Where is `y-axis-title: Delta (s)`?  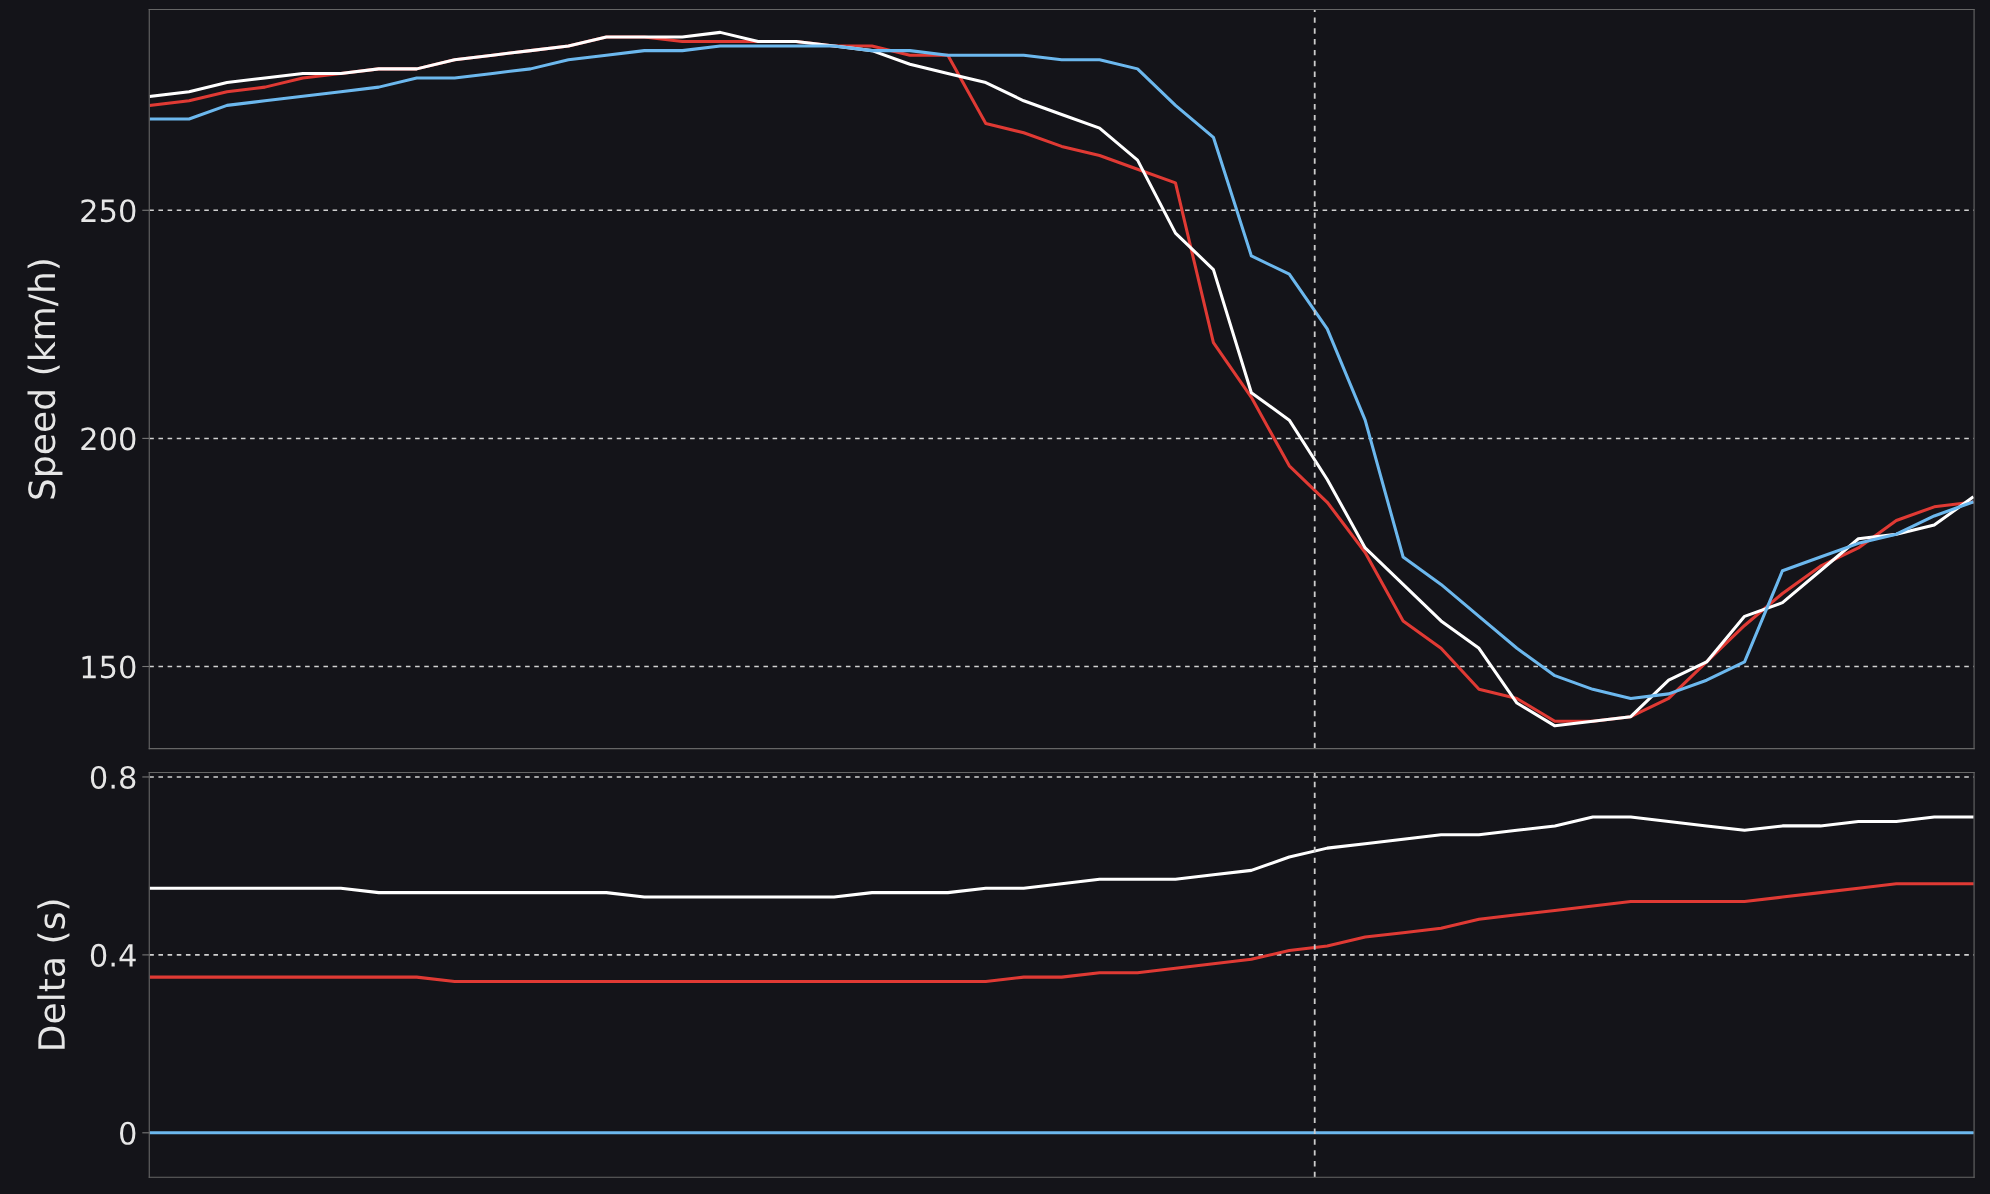 y-axis-title: Delta (s) is located at coordinates (53, 974).